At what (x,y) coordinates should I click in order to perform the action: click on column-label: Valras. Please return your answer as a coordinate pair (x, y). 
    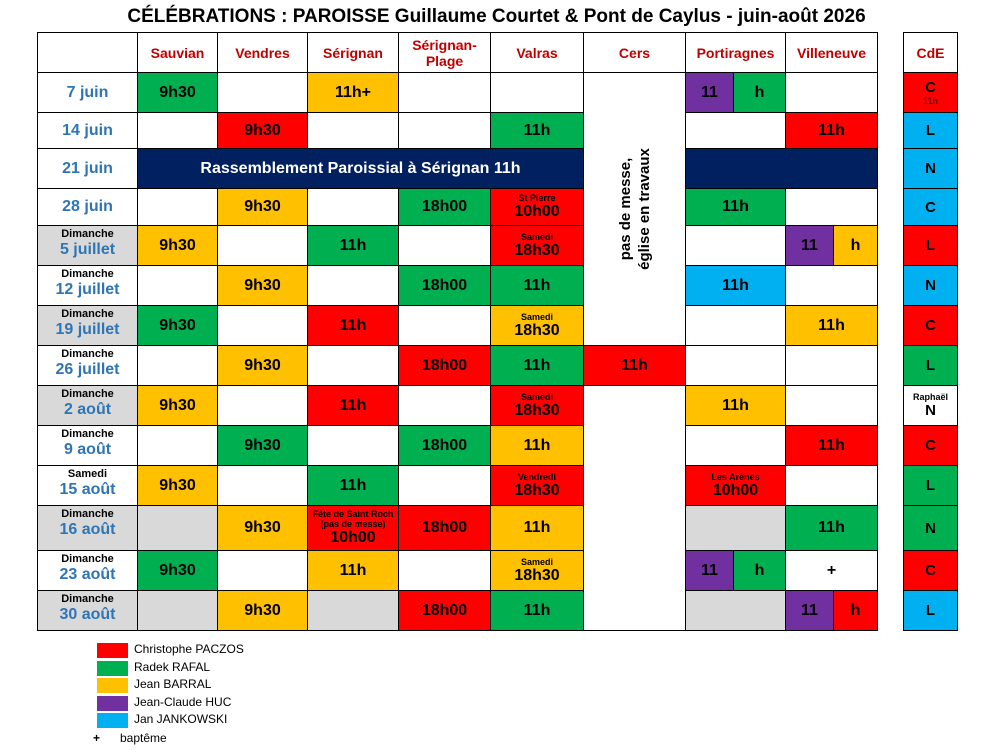
    Looking at the image, I should click on (537, 52).